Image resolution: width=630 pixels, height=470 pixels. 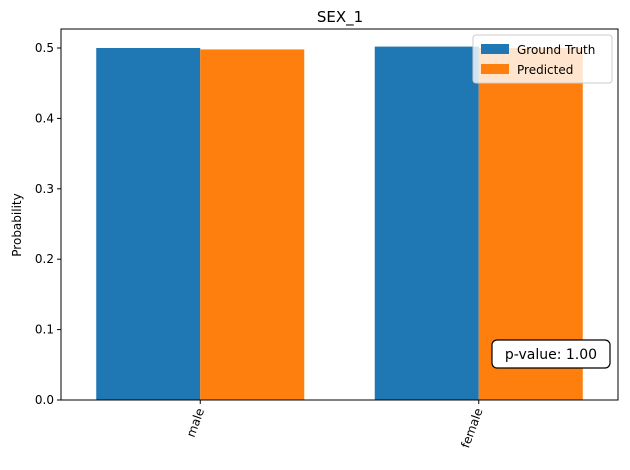 What do you see at coordinates (545, 70) in the screenshot?
I see `legend-label: Predicted` at bounding box center [545, 70].